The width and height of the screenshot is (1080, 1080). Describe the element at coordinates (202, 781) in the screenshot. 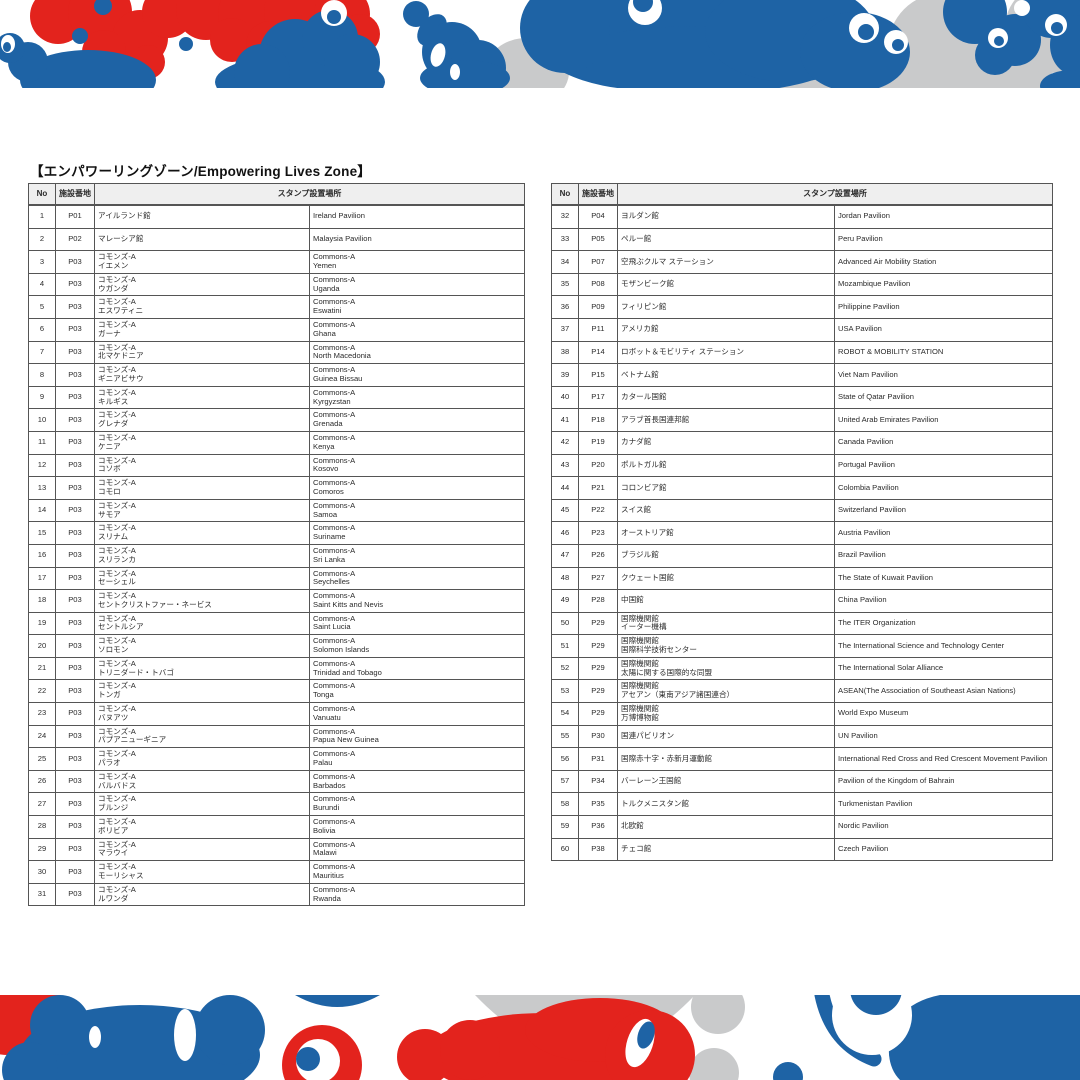

I see `cell-jp: コモンズ-A バルバドス` at that location.